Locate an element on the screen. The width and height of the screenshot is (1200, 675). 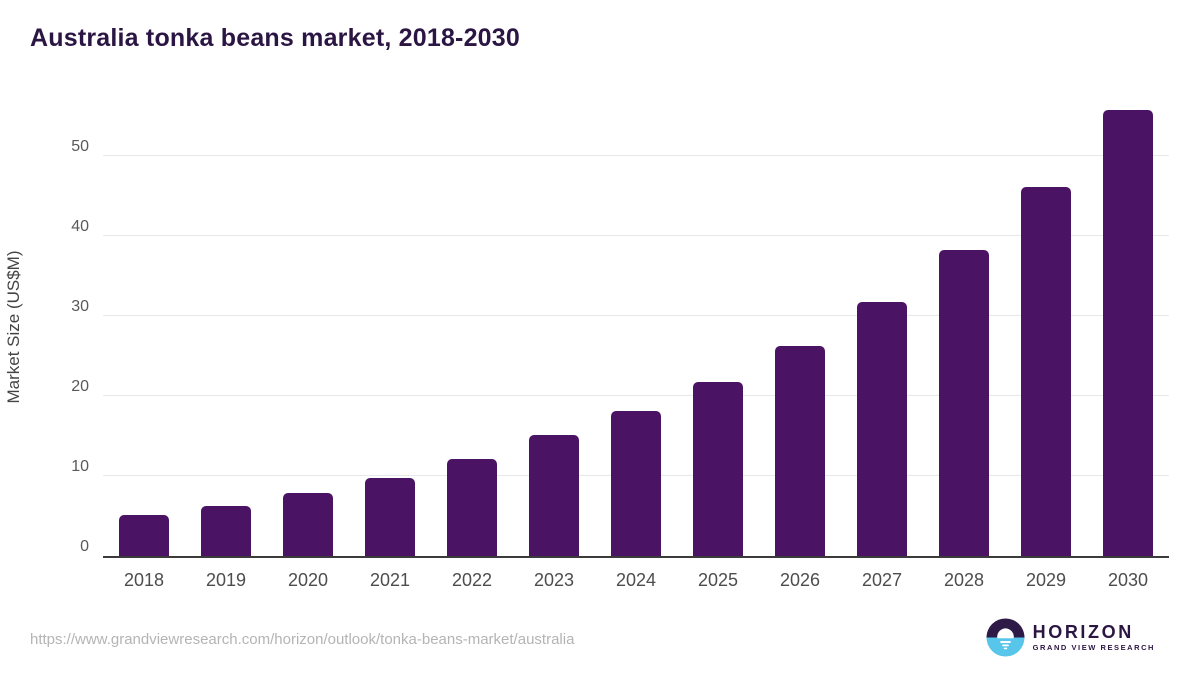
bar-2026 is located at coordinates (800, 451).